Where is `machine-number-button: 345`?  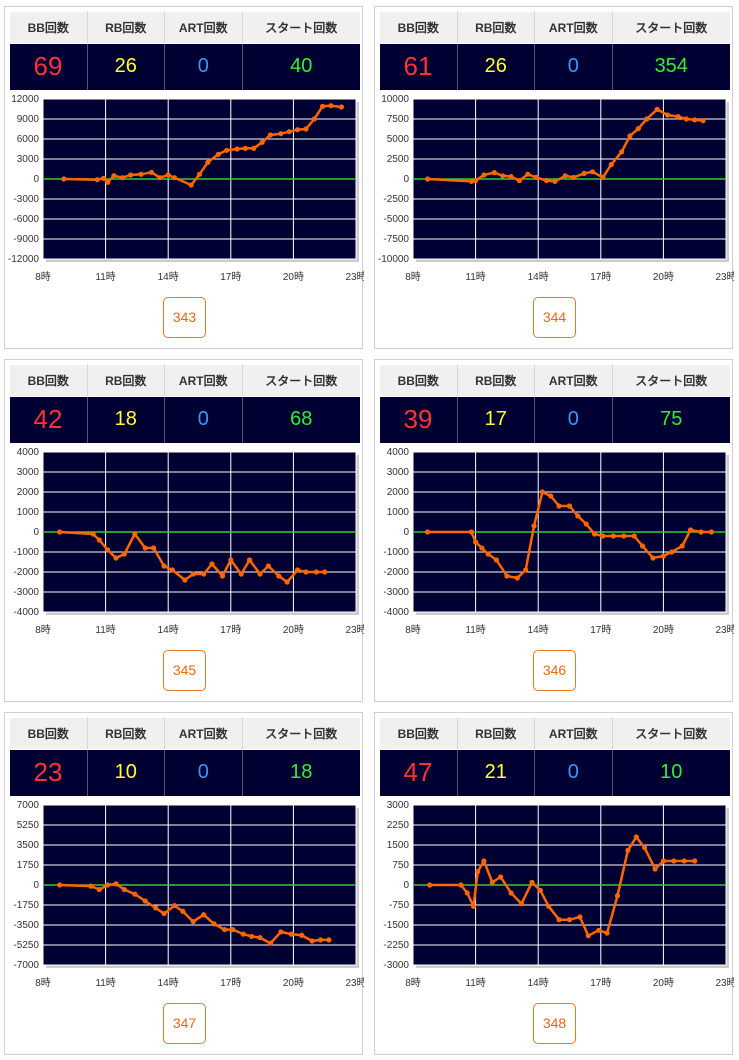
machine-number-button: 345 is located at coordinates (184, 670).